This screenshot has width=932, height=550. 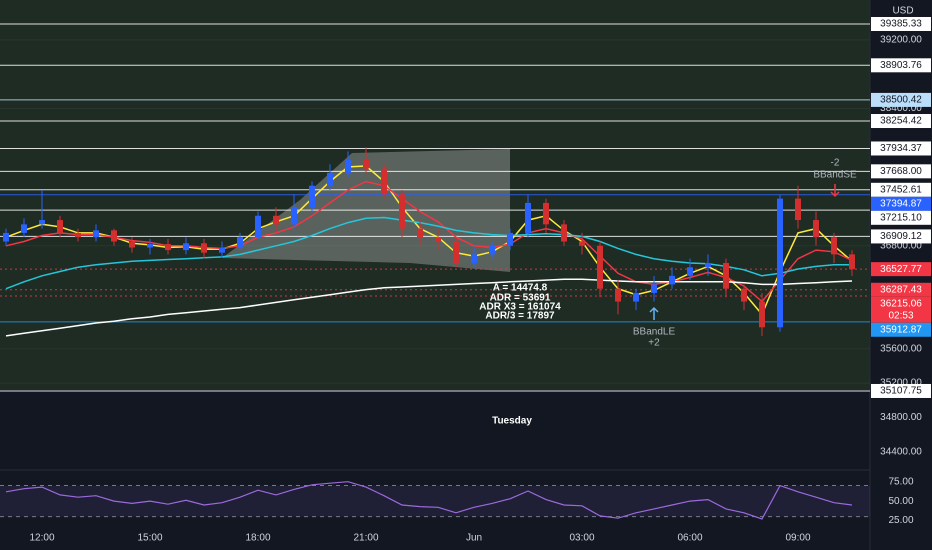 I want to click on y-tick-label: 38400.00, so click(x=901, y=108).